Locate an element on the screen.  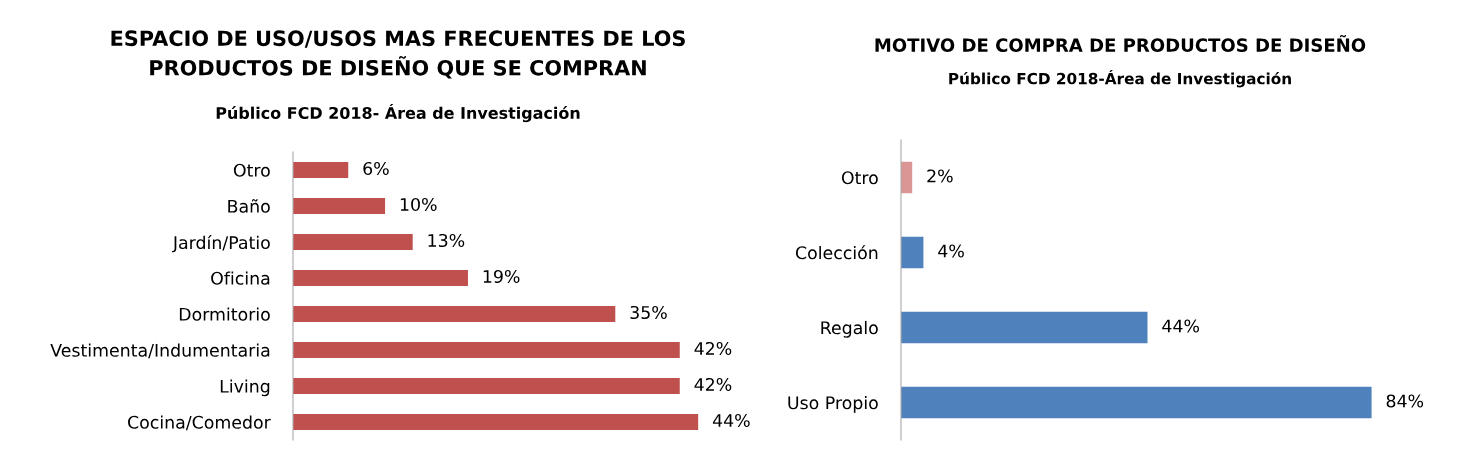
data-label: 6% is located at coordinates (376, 168).